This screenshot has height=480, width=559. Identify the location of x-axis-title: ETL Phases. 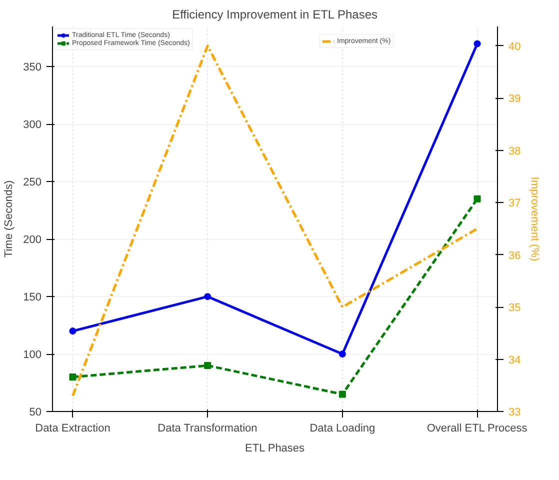
(275, 448).